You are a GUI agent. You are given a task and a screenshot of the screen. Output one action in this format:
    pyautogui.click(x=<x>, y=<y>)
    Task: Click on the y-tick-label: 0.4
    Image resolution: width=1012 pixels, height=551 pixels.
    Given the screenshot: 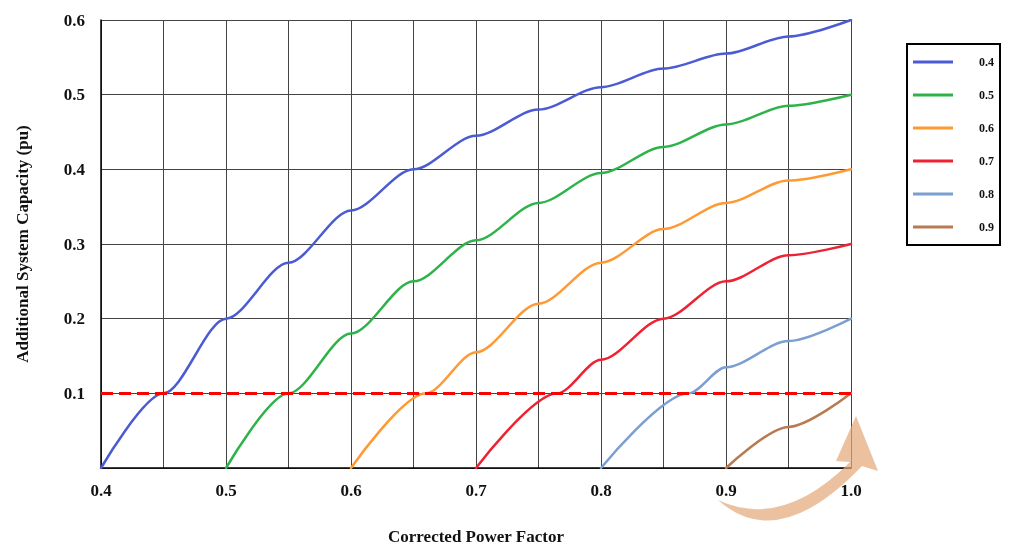 What is the action you would take?
    pyautogui.click(x=74, y=169)
    